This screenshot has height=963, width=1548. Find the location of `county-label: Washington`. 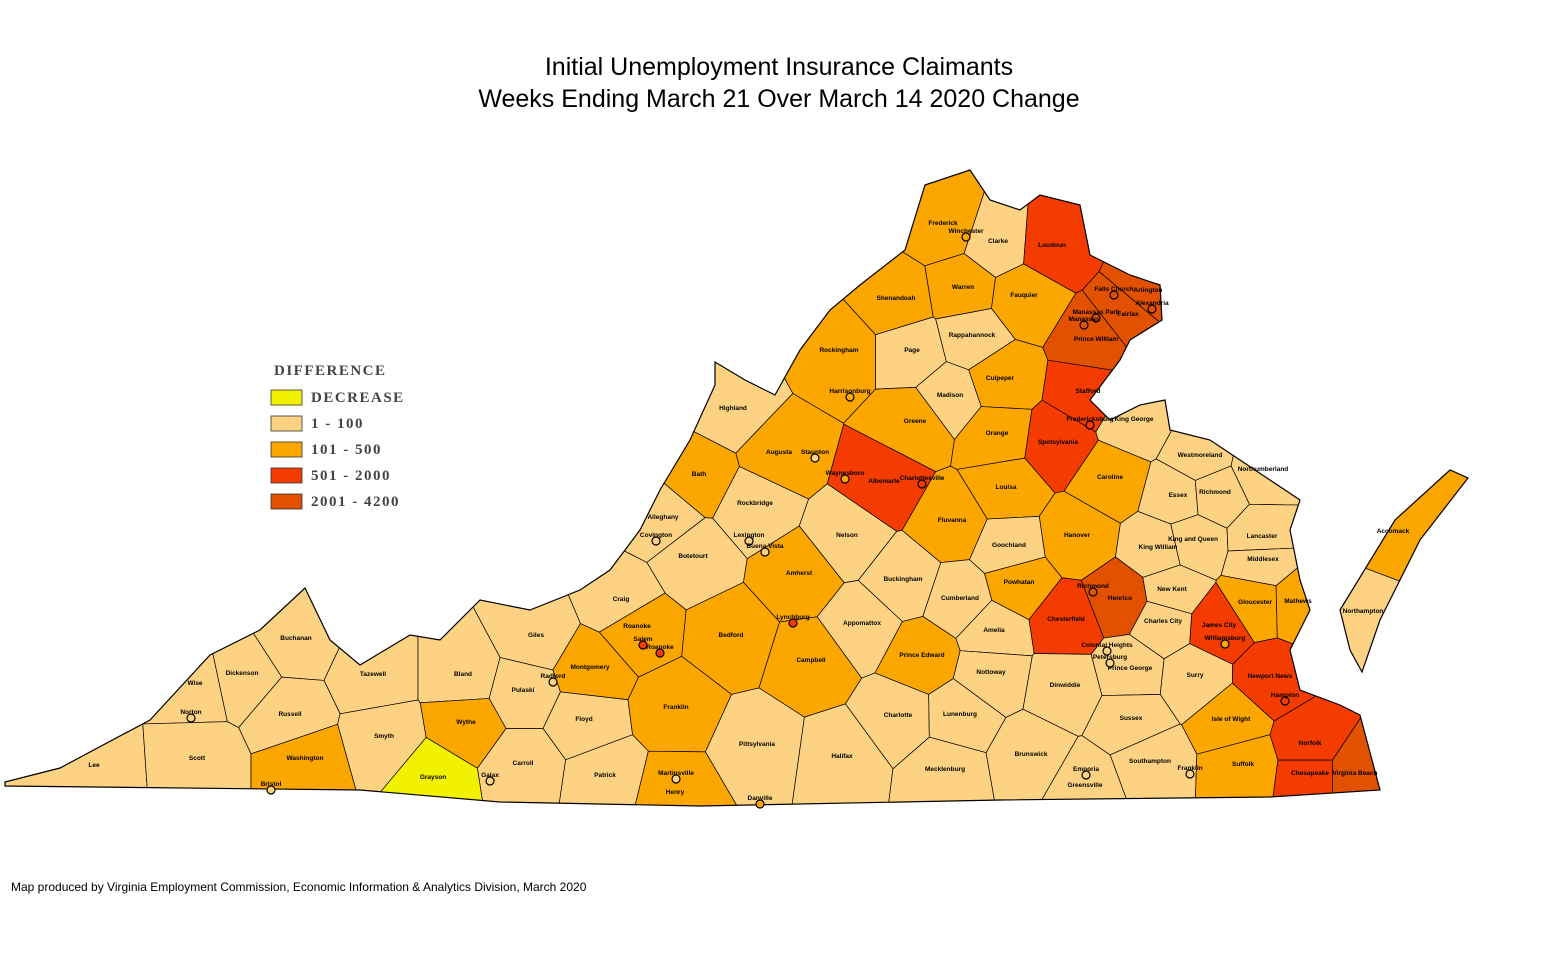

county-label: Washington is located at coordinates (305, 758).